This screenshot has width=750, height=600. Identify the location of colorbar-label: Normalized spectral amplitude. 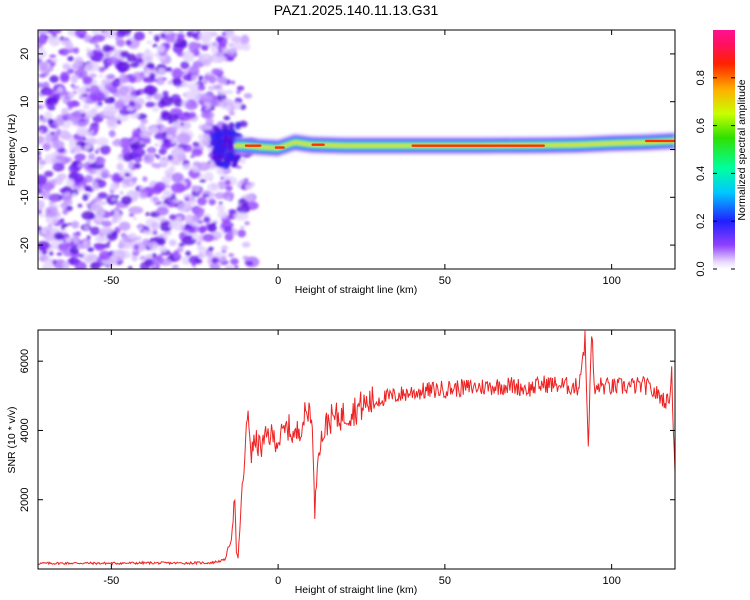
(742, 149).